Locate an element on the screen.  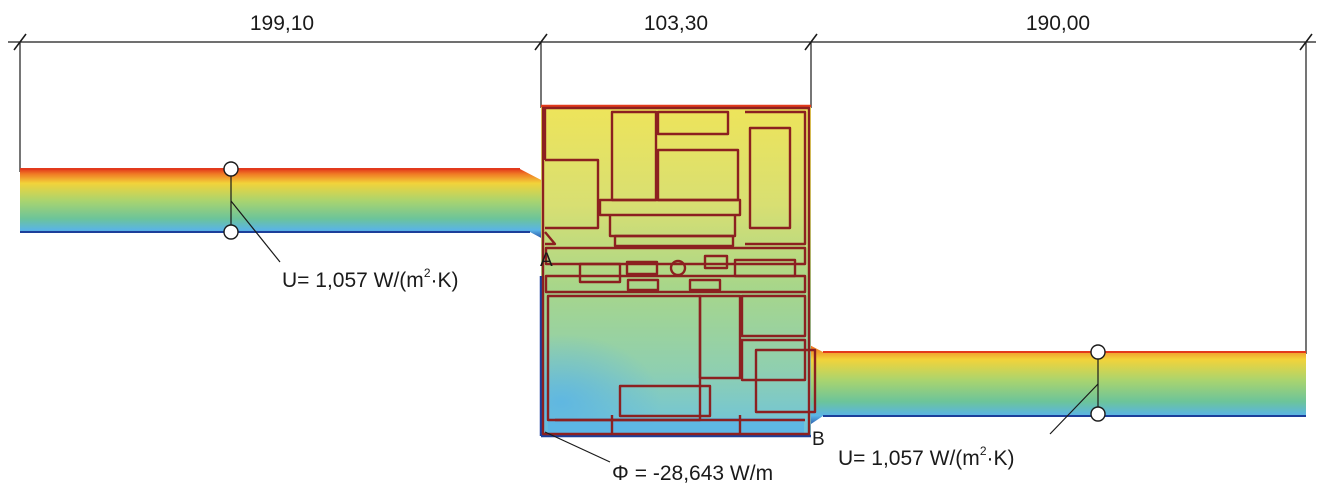
right-u-unit: ·K) is located at coordinates (1001, 458).